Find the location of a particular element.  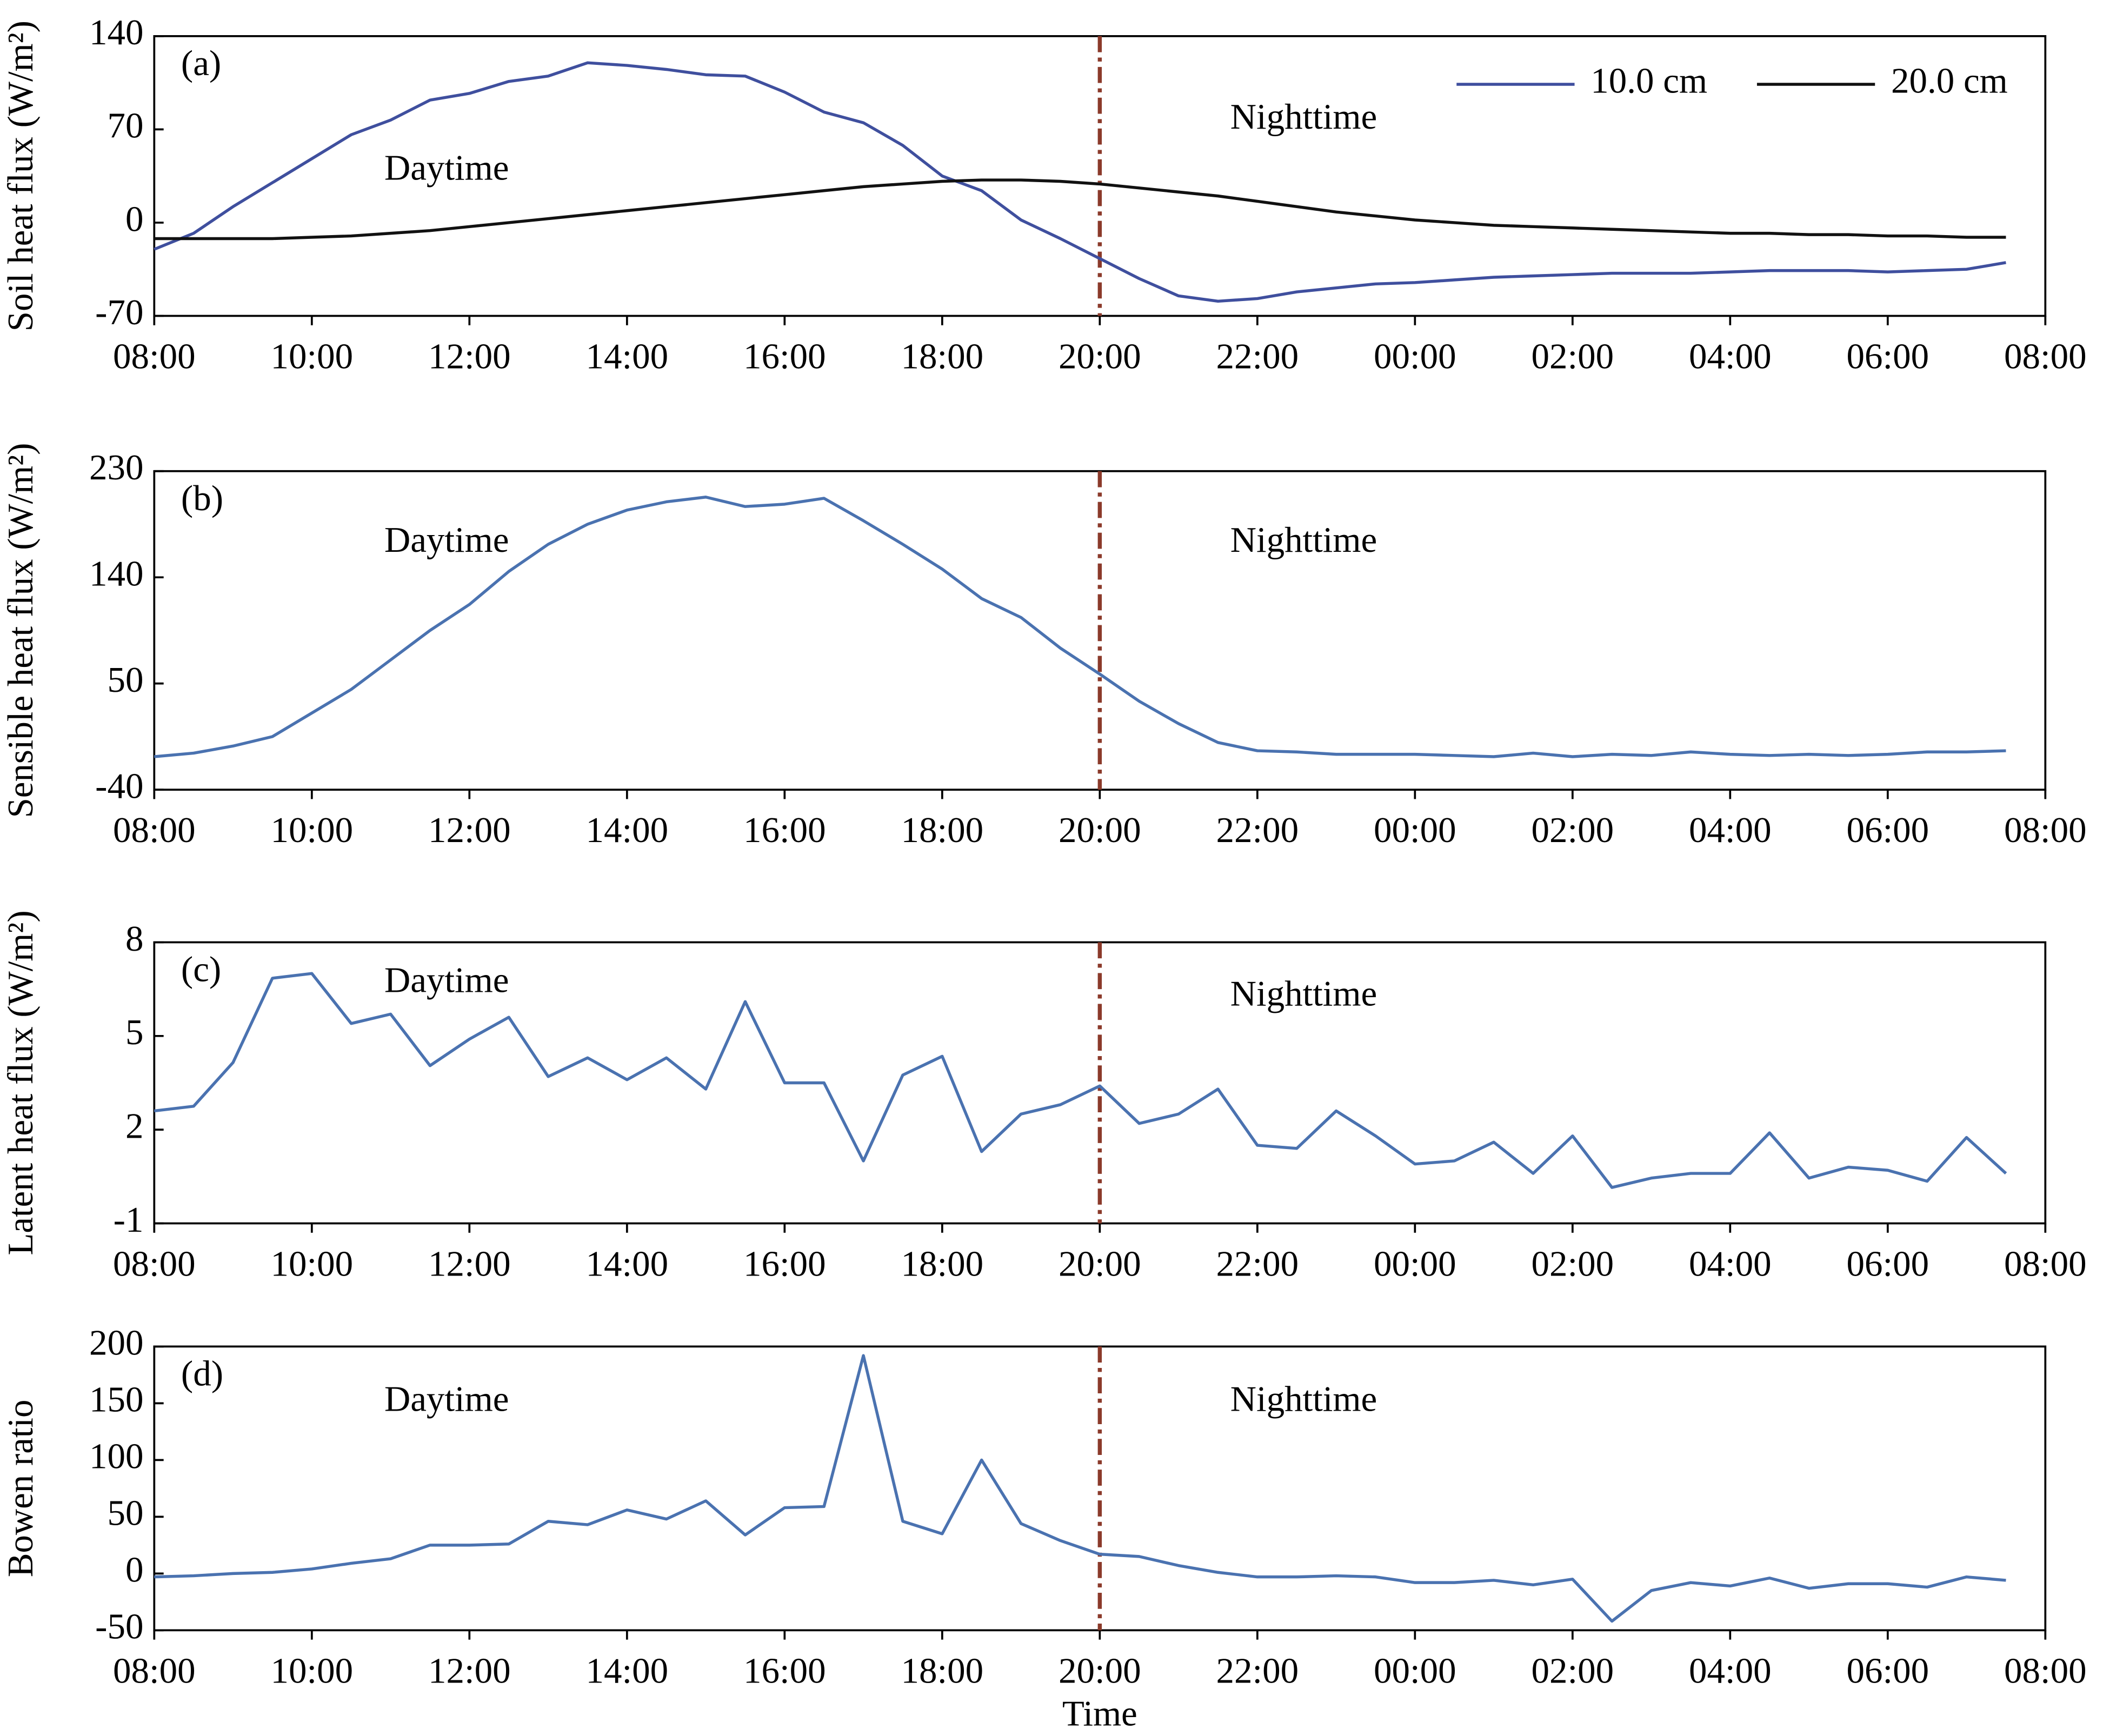

y-tick-label: -1 is located at coordinates (129, 1220).